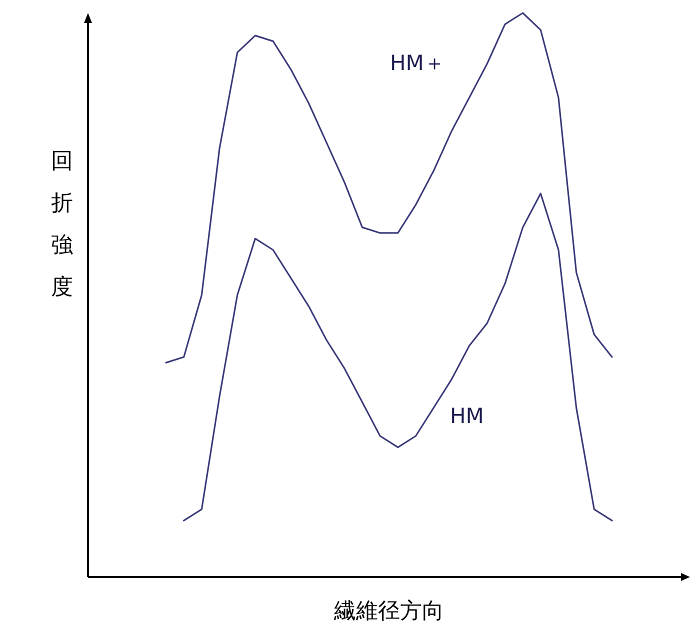 Image resolution: width=693 pixels, height=632 pixels. What do you see at coordinates (467, 416) in the screenshot?
I see `series-label: HM` at bounding box center [467, 416].